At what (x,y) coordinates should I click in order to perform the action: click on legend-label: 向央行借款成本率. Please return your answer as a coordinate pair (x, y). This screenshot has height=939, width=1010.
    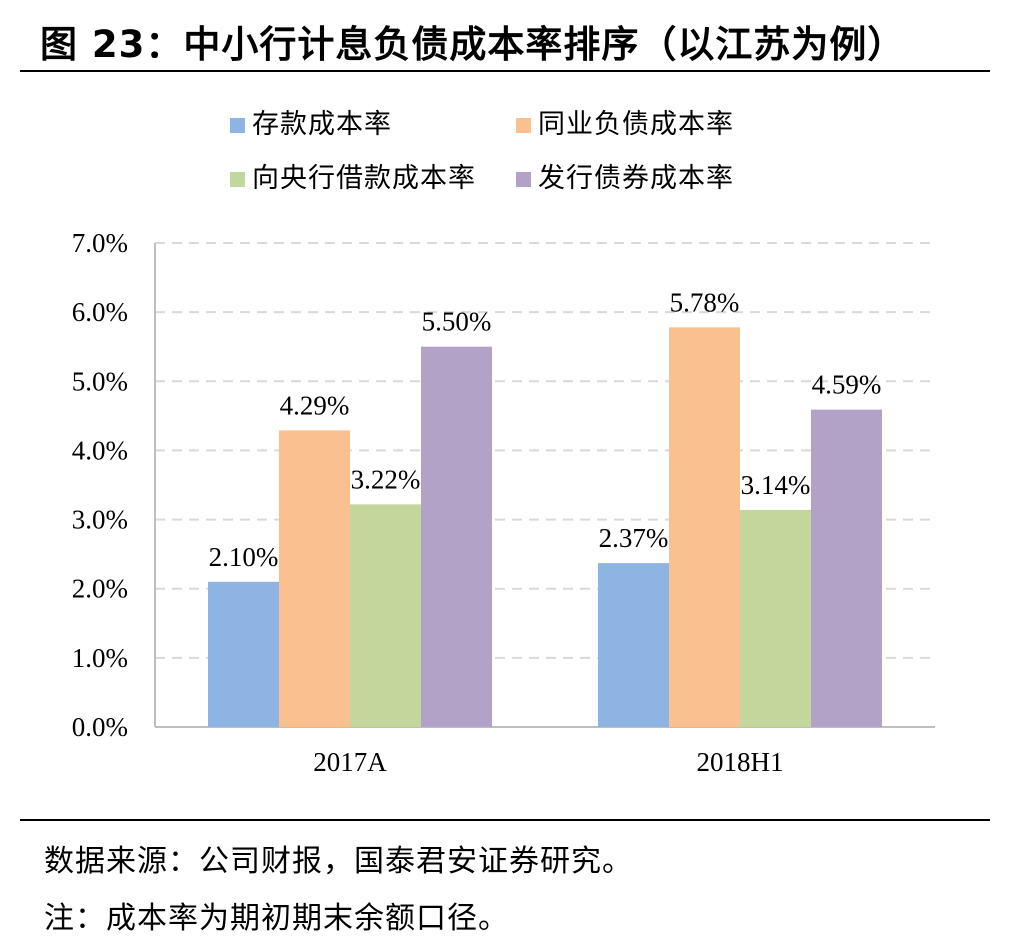
    Looking at the image, I should click on (364, 178).